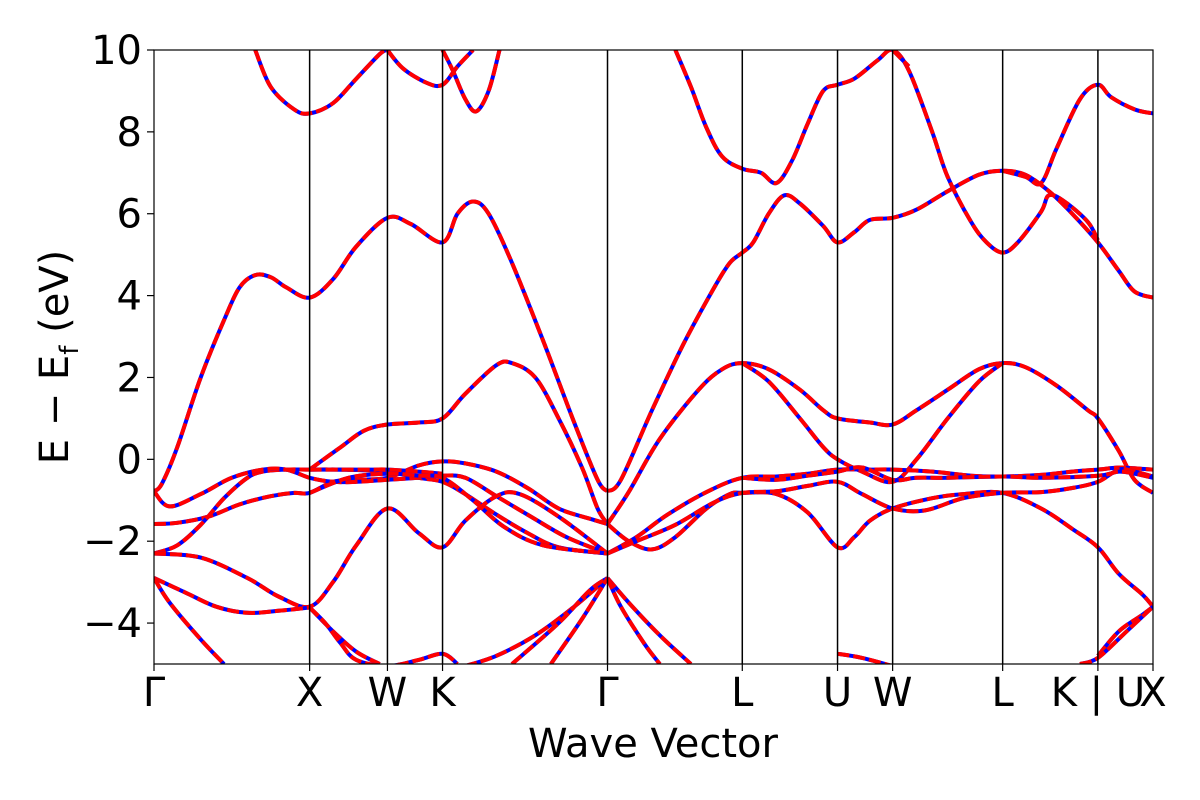 The width and height of the screenshot is (1200, 800). I want to click on y-tick-label: 10, so click(116, 51).